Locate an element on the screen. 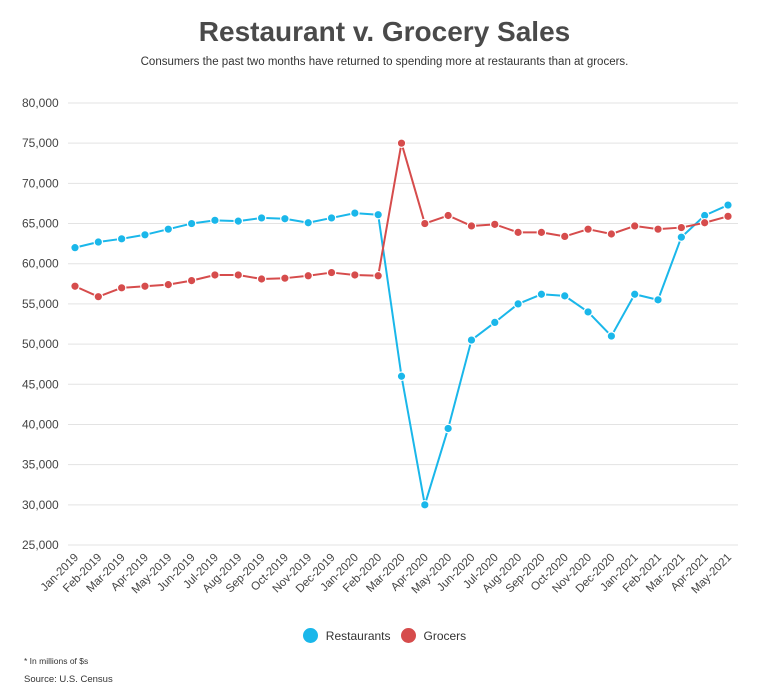  y-tick-label: 75,000 is located at coordinates (40, 143).